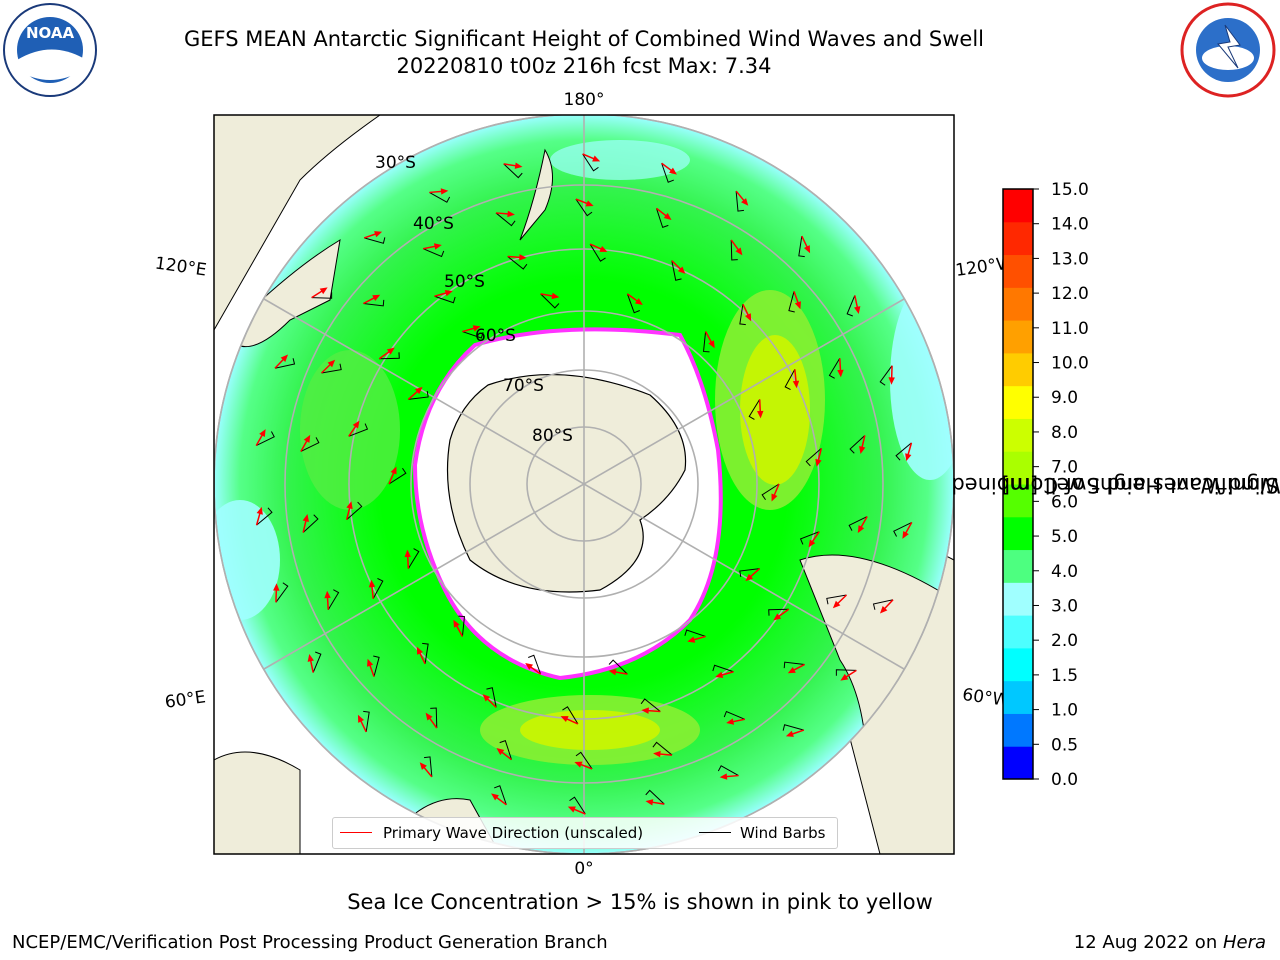  I want to click on colorbar-tick-label: 13.0, so click(1070, 259).